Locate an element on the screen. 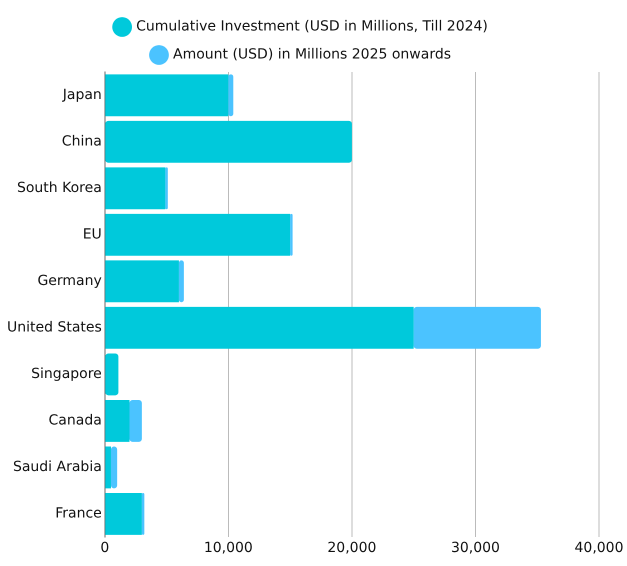 The width and height of the screenshot is (627, 566). x-tick-label: 0 is located at coordinates (105, 548).